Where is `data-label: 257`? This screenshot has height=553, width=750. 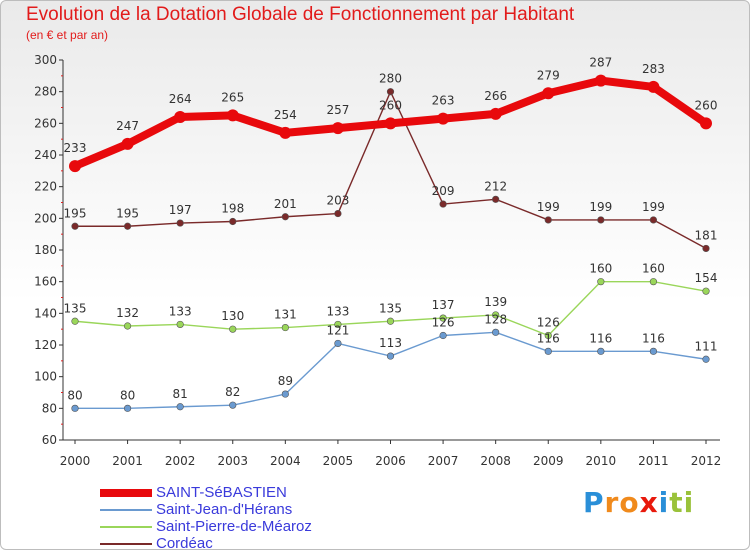 data-label: 257 is located at coordinates (337, 110).